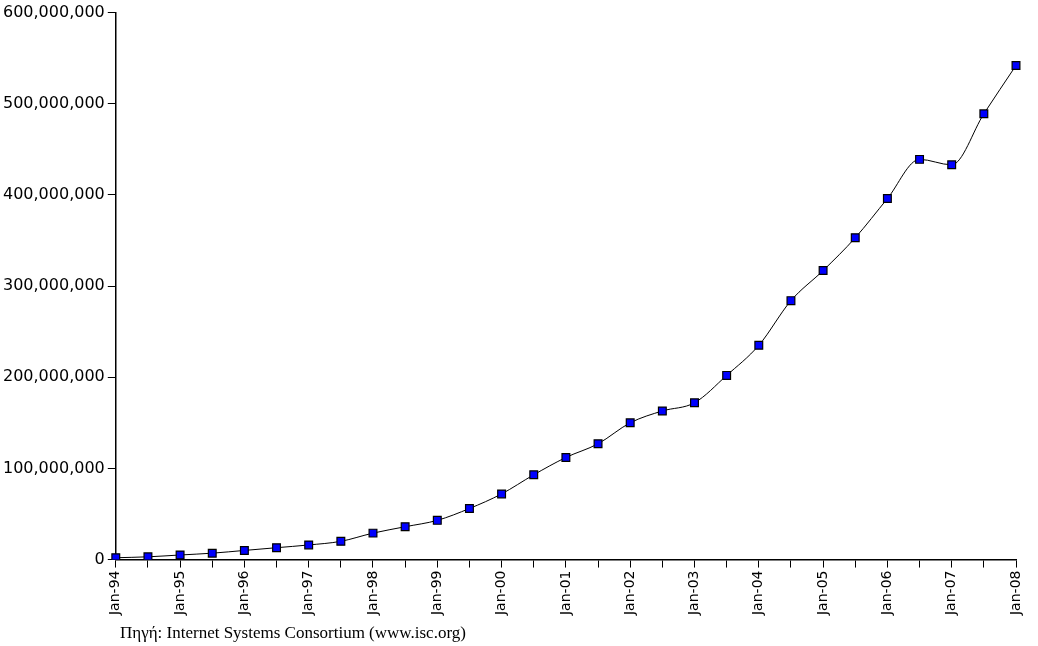 The height and width of the screenshot is (646, 1038). Describe the element at coordinates (886, 593) in the screenshot. I see `x-tick-label: Jan-06` at that location.